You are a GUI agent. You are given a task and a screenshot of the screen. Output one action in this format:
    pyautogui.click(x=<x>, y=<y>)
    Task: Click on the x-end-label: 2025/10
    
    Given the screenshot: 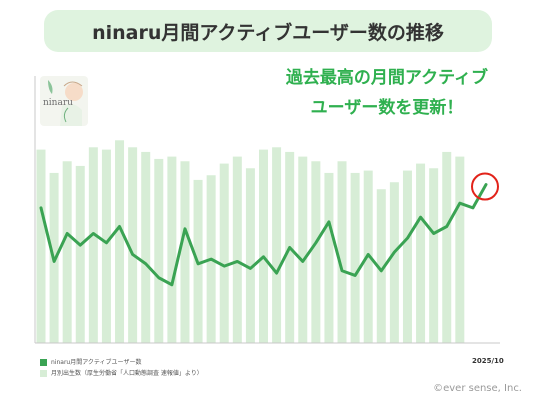 What is the action you would take?
    pyautogui.click(x=488, y=361)
    